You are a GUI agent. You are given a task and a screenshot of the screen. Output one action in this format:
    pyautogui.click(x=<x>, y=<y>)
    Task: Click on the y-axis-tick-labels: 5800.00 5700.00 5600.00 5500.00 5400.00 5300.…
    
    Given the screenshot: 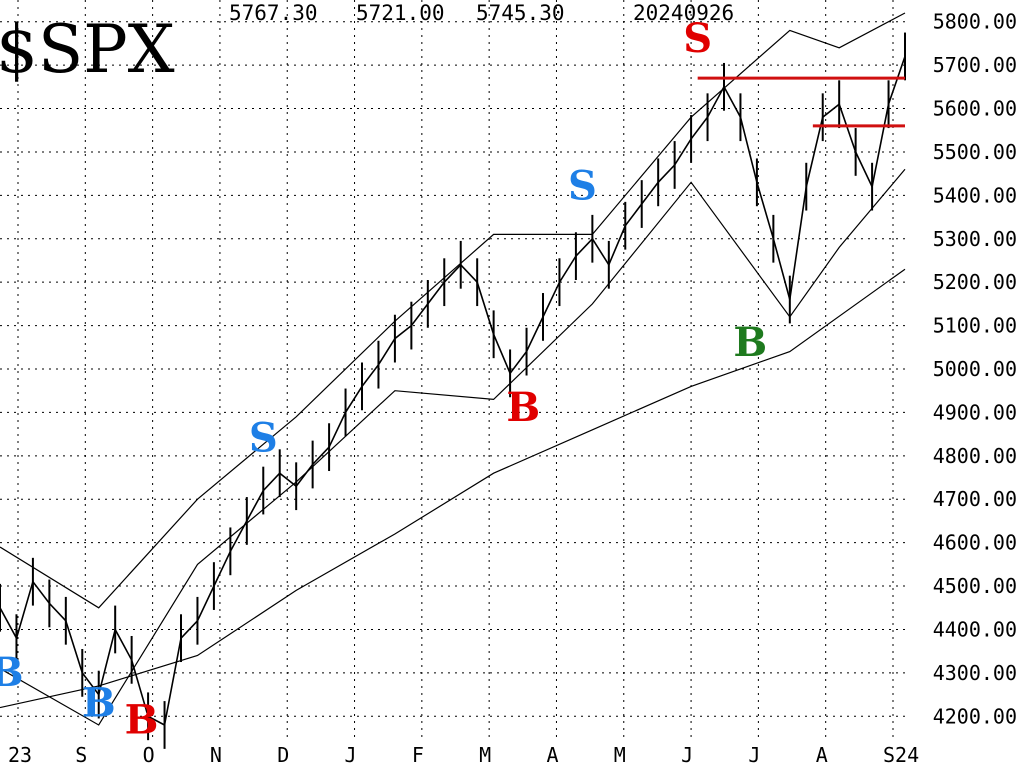 What is the action you would take?
    pyautogui.click(x=975, y=369)
    